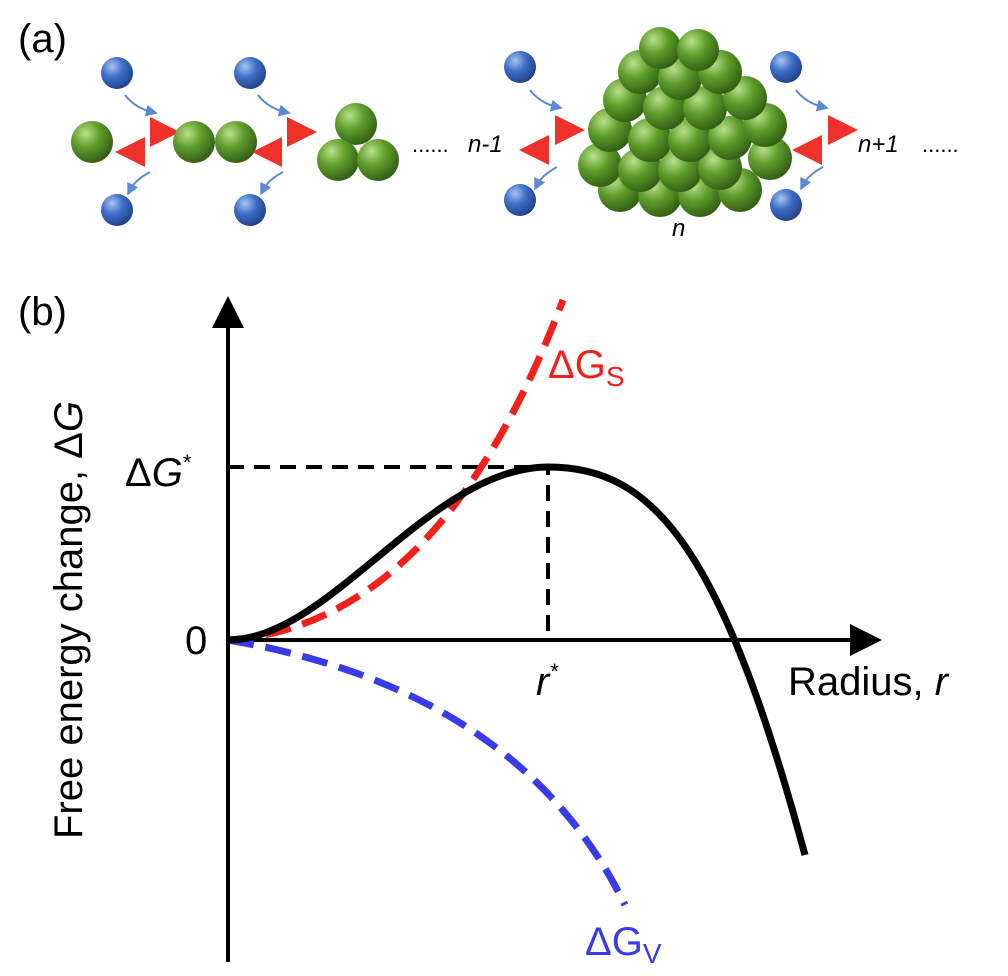 Image resolution: width=1008 pixels, height=976 pixels. Describe the element at coordinates (125, 141) in the screenshot. I see `monomer-step` at that location.